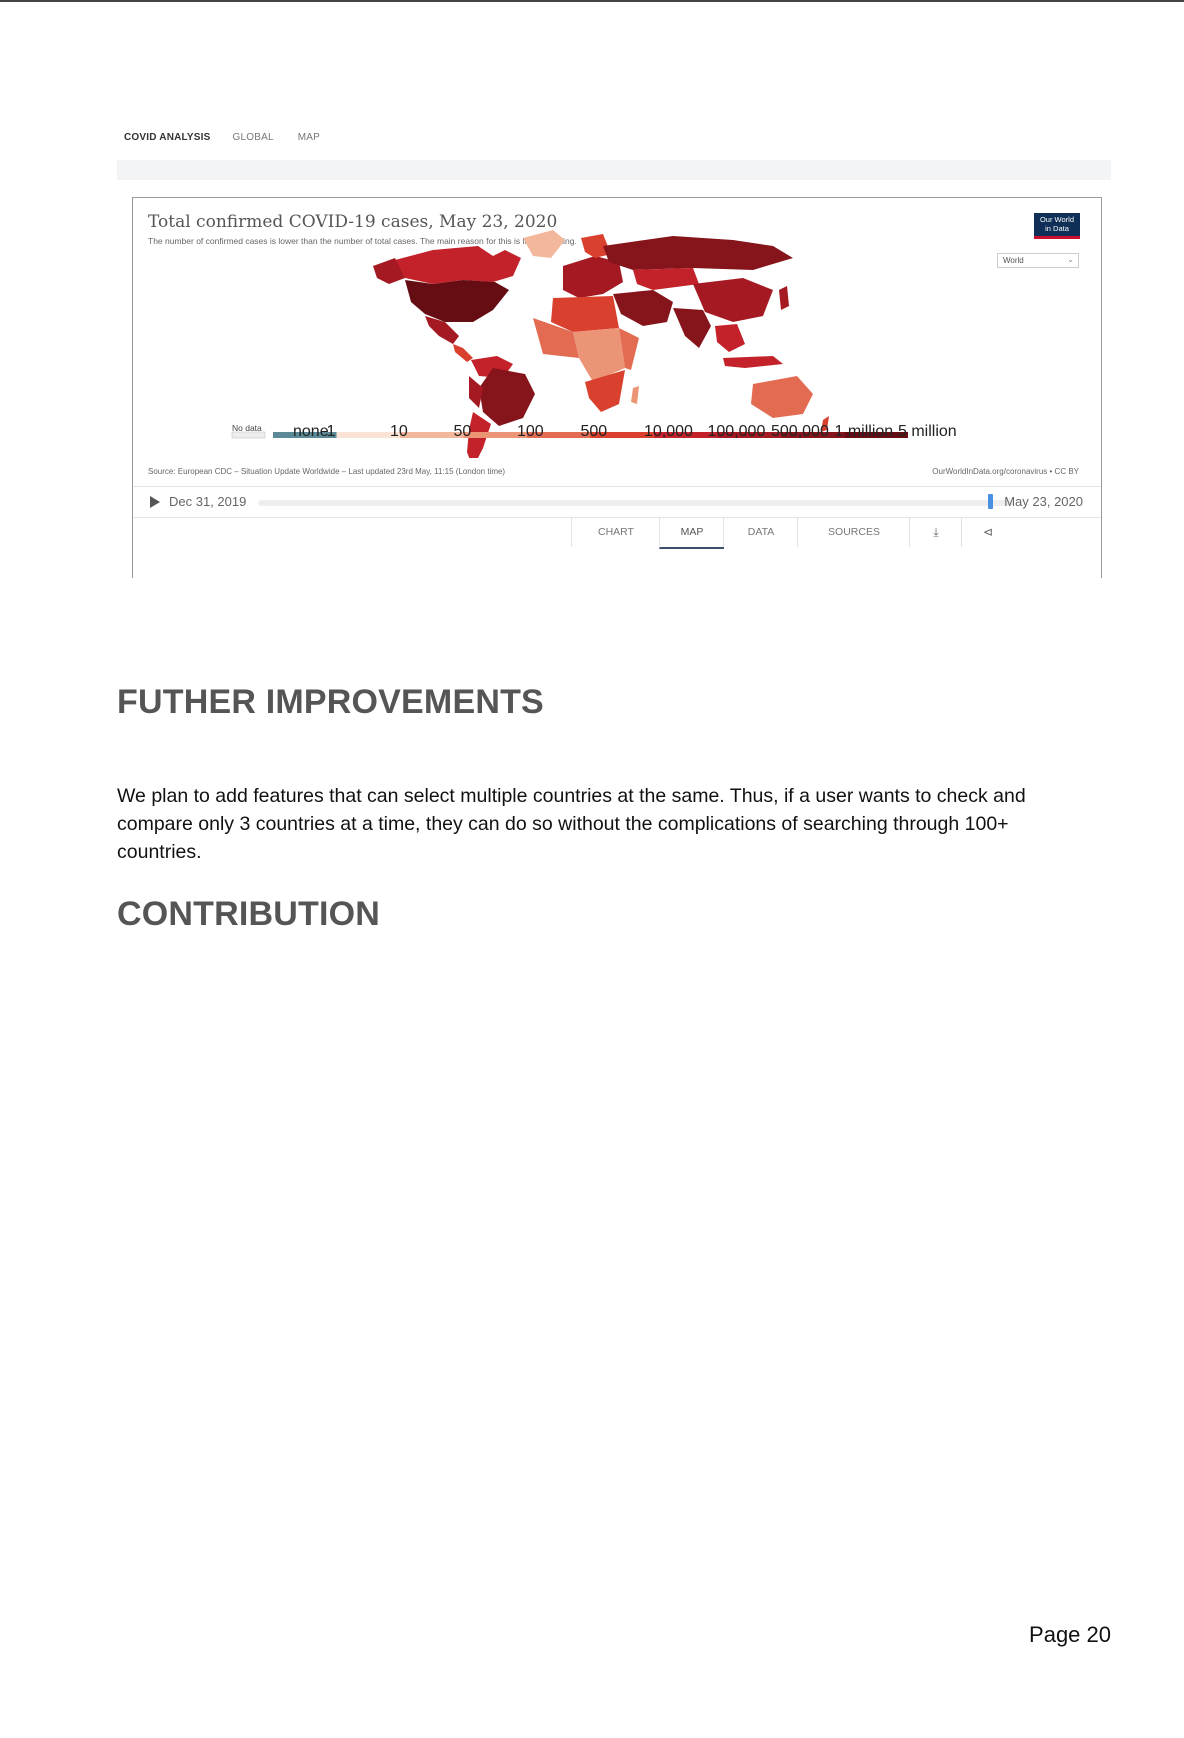 The width and height of the screenshot is (1184, 1738). I want to click on map-central-america, so click(463, 353).